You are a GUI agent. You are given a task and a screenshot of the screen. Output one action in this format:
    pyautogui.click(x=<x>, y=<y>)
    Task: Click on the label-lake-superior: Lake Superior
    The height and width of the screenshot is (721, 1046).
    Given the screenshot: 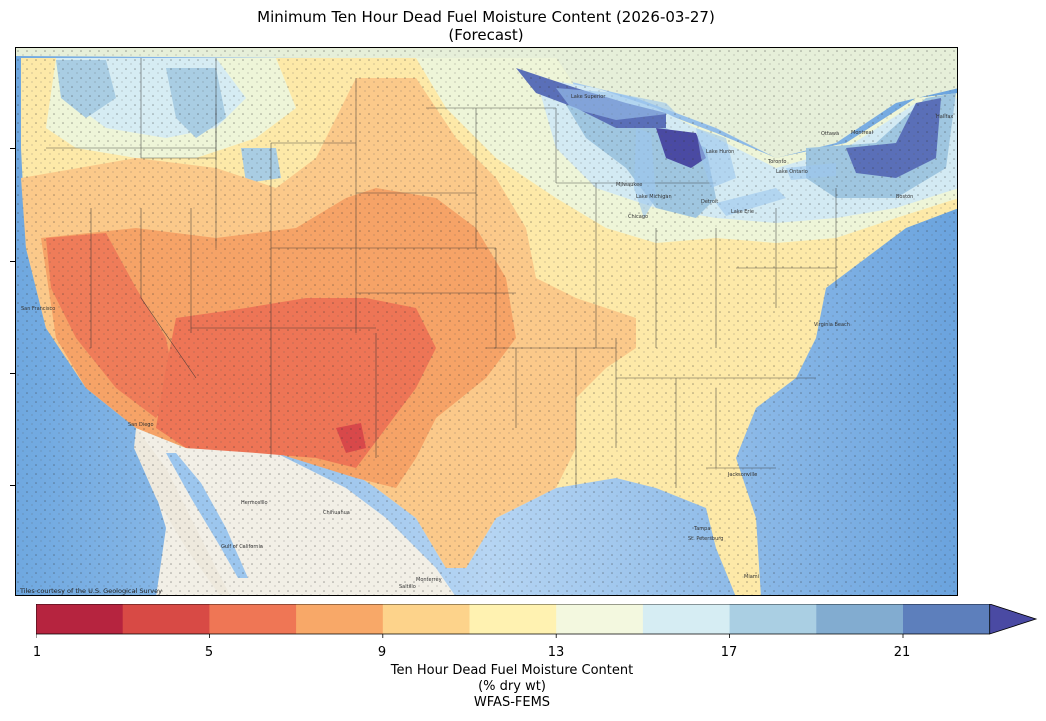 What is the action you would take?
    pyautogui.click(x=588, y=97)
    